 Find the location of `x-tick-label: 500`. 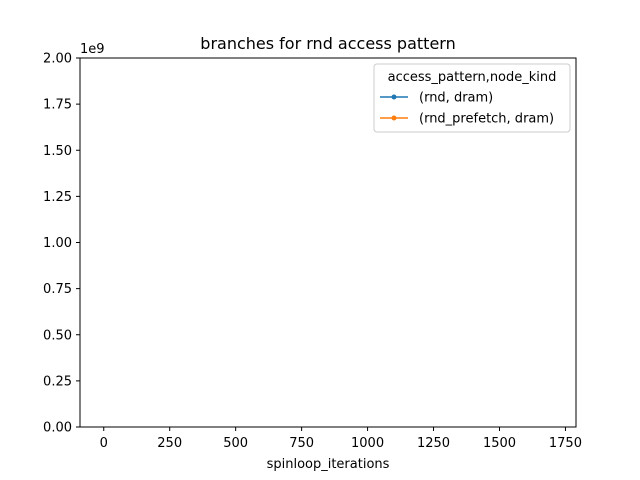

x-tick-label: 500 is located at coordinates (235, 443).